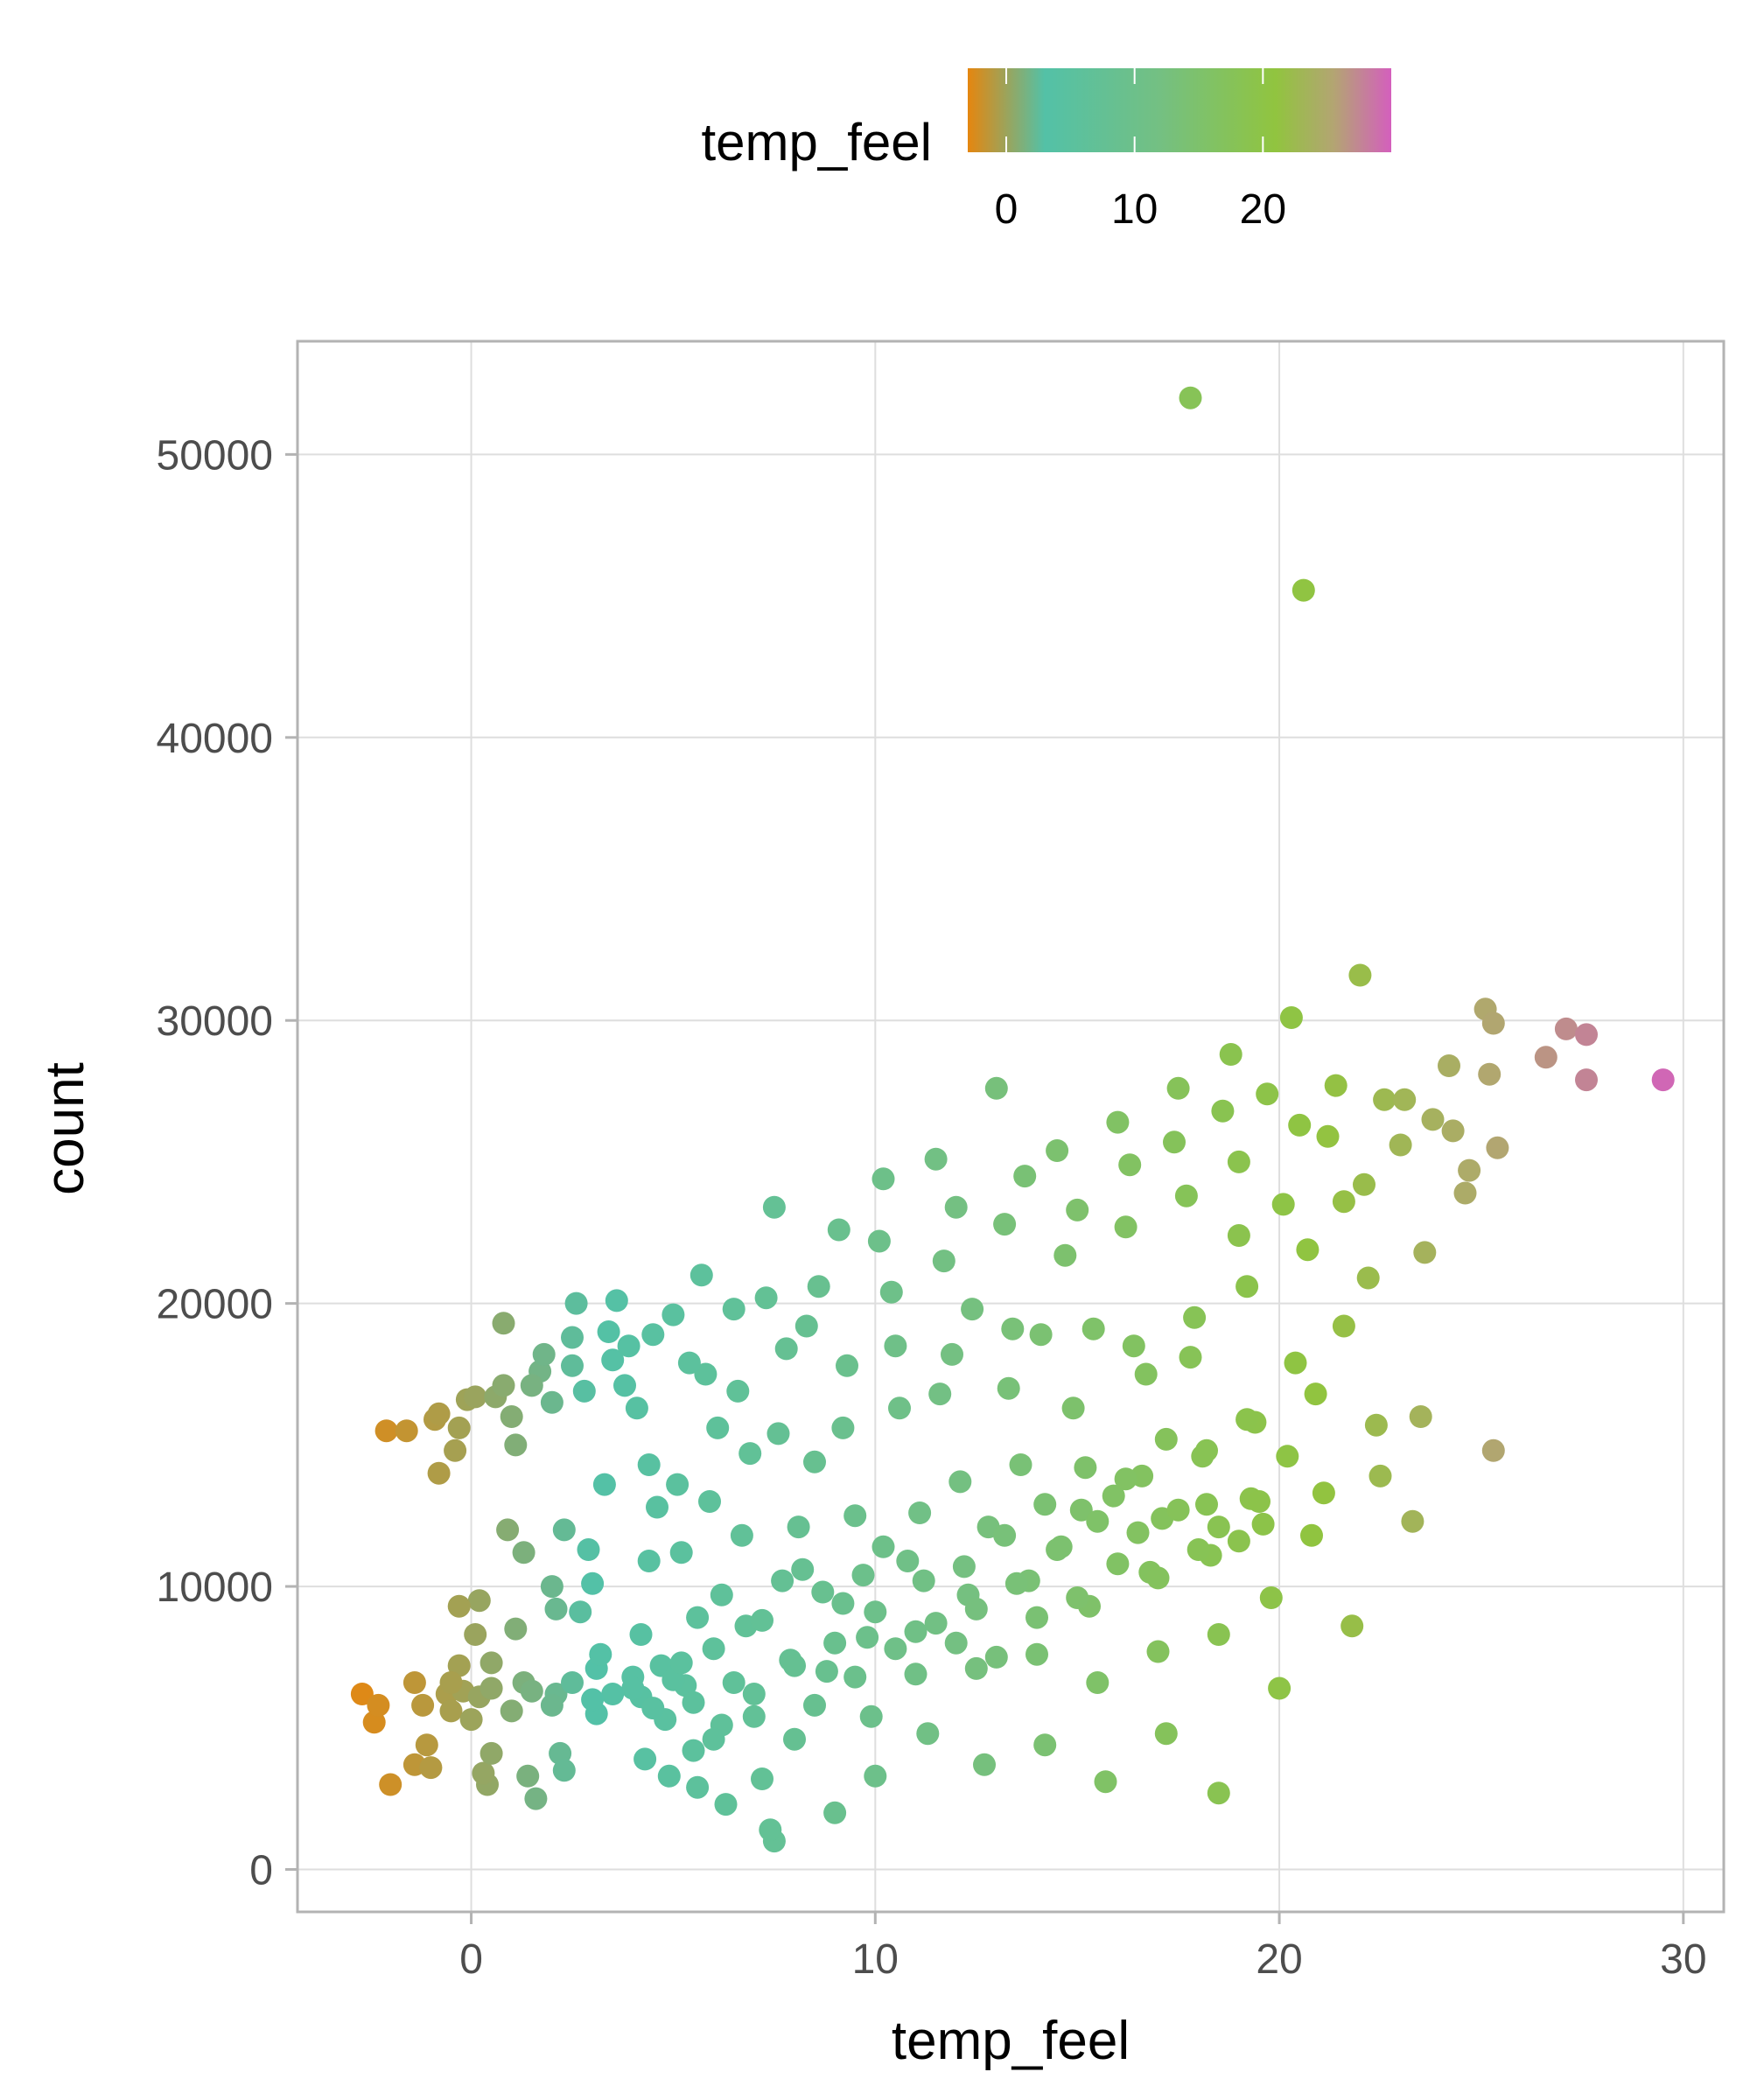  Describe the element at coordinates (1134, 209) in the screenshot. I see `colorbar-tick-label: 10` at that location.